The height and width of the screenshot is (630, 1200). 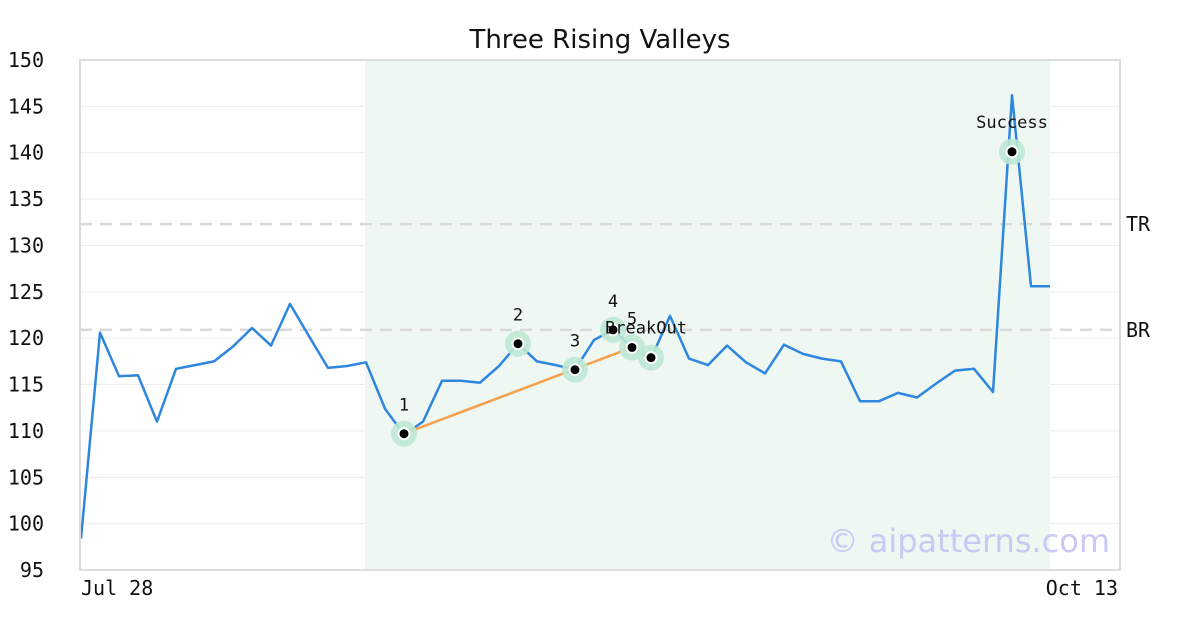 What do you see at coordinates (26, 153) in the screenshot?
I see `y-tick-label: 140` at bounding box center [26, 153].